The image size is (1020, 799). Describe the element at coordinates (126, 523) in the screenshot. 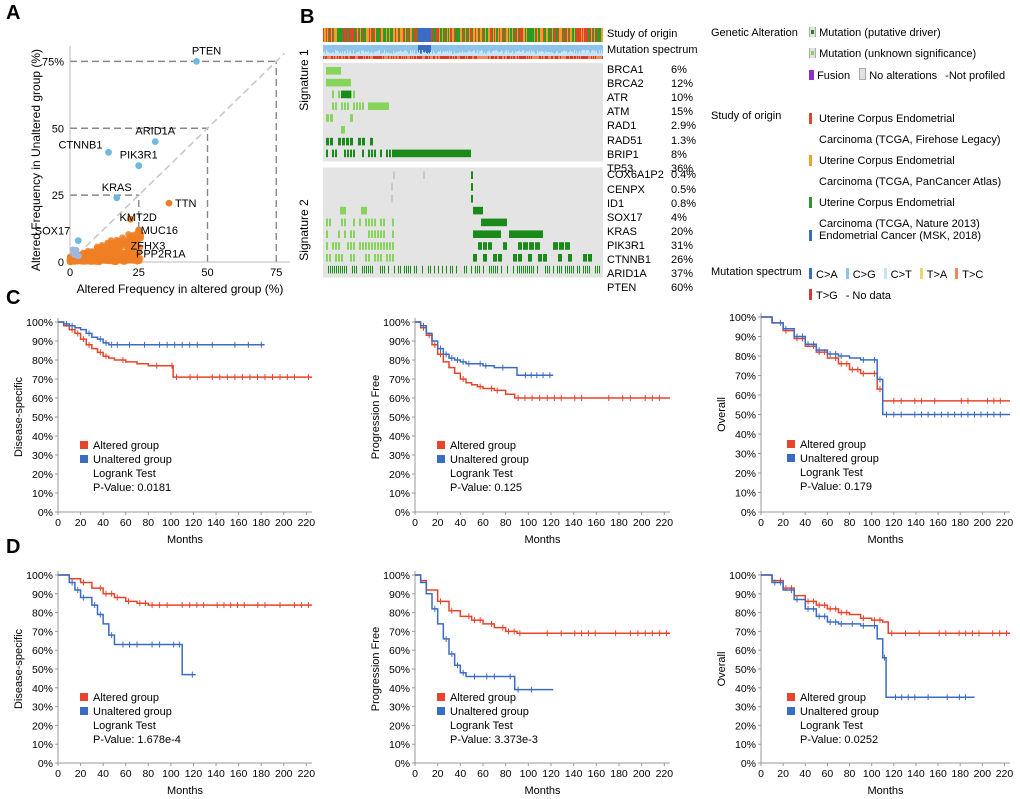

I see `x-tick-label: 60` at that location.